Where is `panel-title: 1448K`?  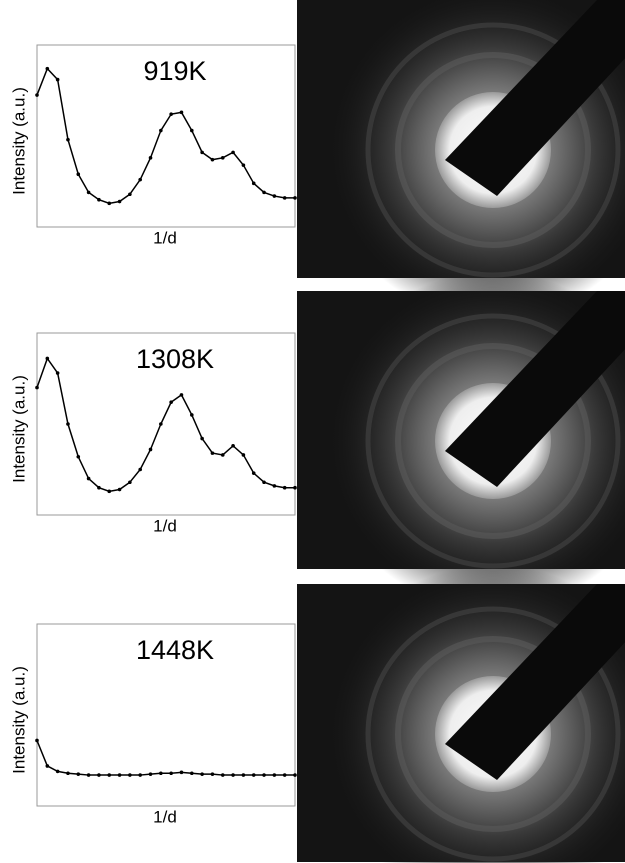
panel-title: 1448K is located at coordinates (175, 650).